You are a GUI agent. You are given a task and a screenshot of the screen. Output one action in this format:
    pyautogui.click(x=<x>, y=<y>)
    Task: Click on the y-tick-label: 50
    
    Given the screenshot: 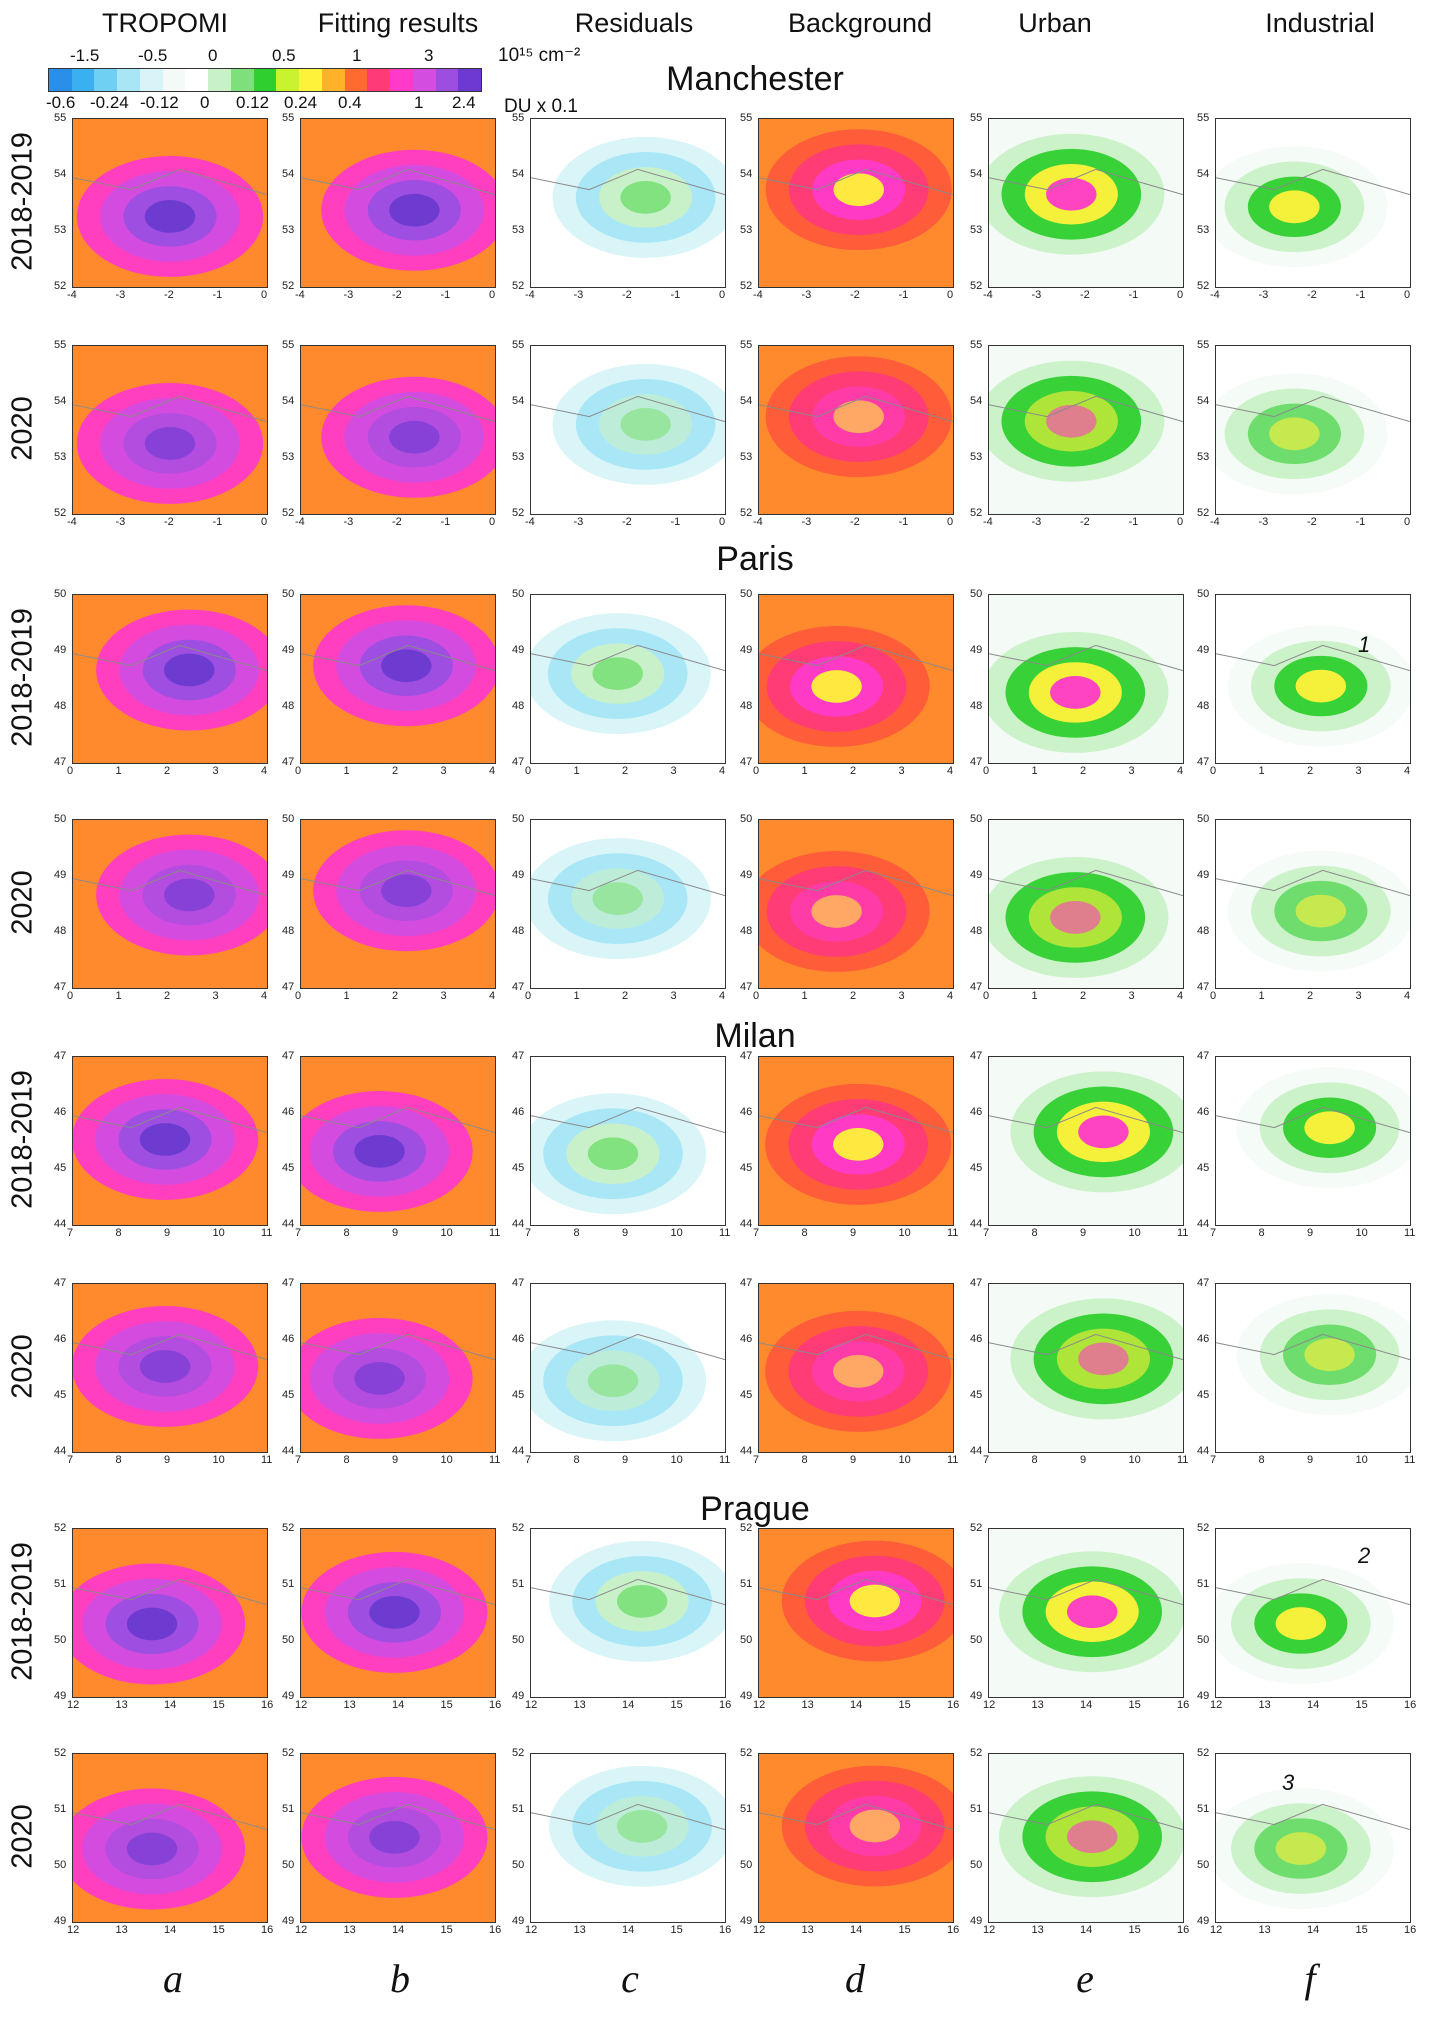 What is the action you would take?
    pyautogui.click(x=976, y=1640)
    